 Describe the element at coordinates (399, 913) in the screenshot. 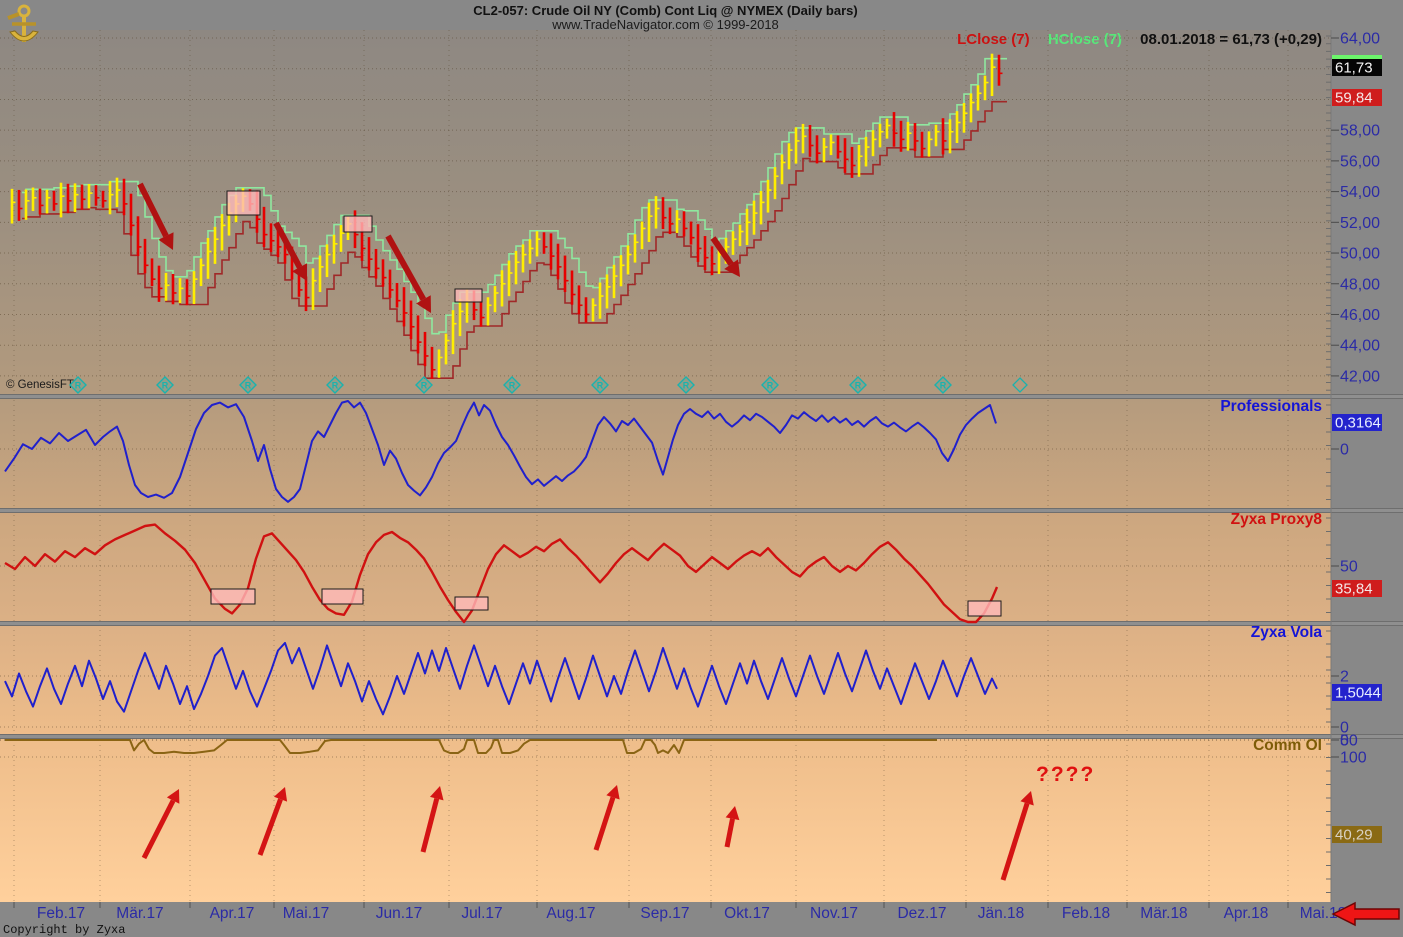

I see `x-axis-label: Jun.17` at that location.